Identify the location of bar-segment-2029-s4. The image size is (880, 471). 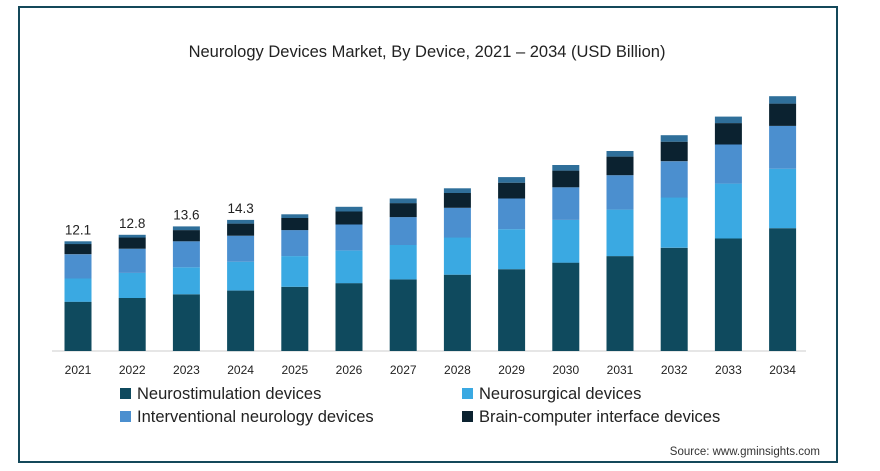
(512, 180).